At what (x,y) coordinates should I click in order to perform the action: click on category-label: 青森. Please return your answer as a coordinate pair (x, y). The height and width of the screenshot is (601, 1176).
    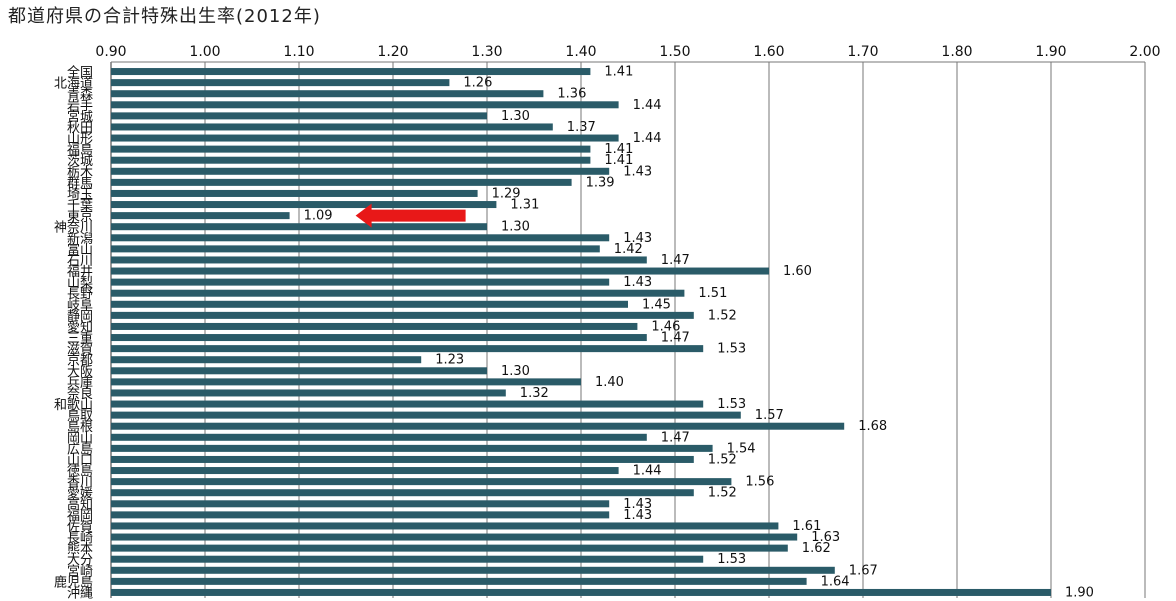
    Looking at the image, I should click on (80, 95).